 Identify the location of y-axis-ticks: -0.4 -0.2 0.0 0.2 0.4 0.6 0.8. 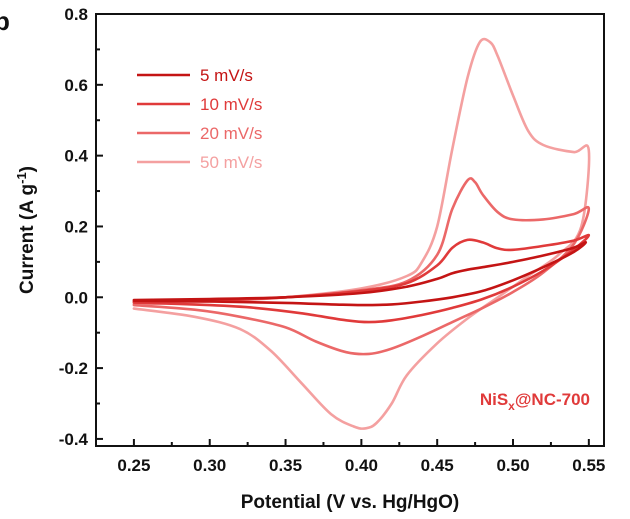
(81, 227).